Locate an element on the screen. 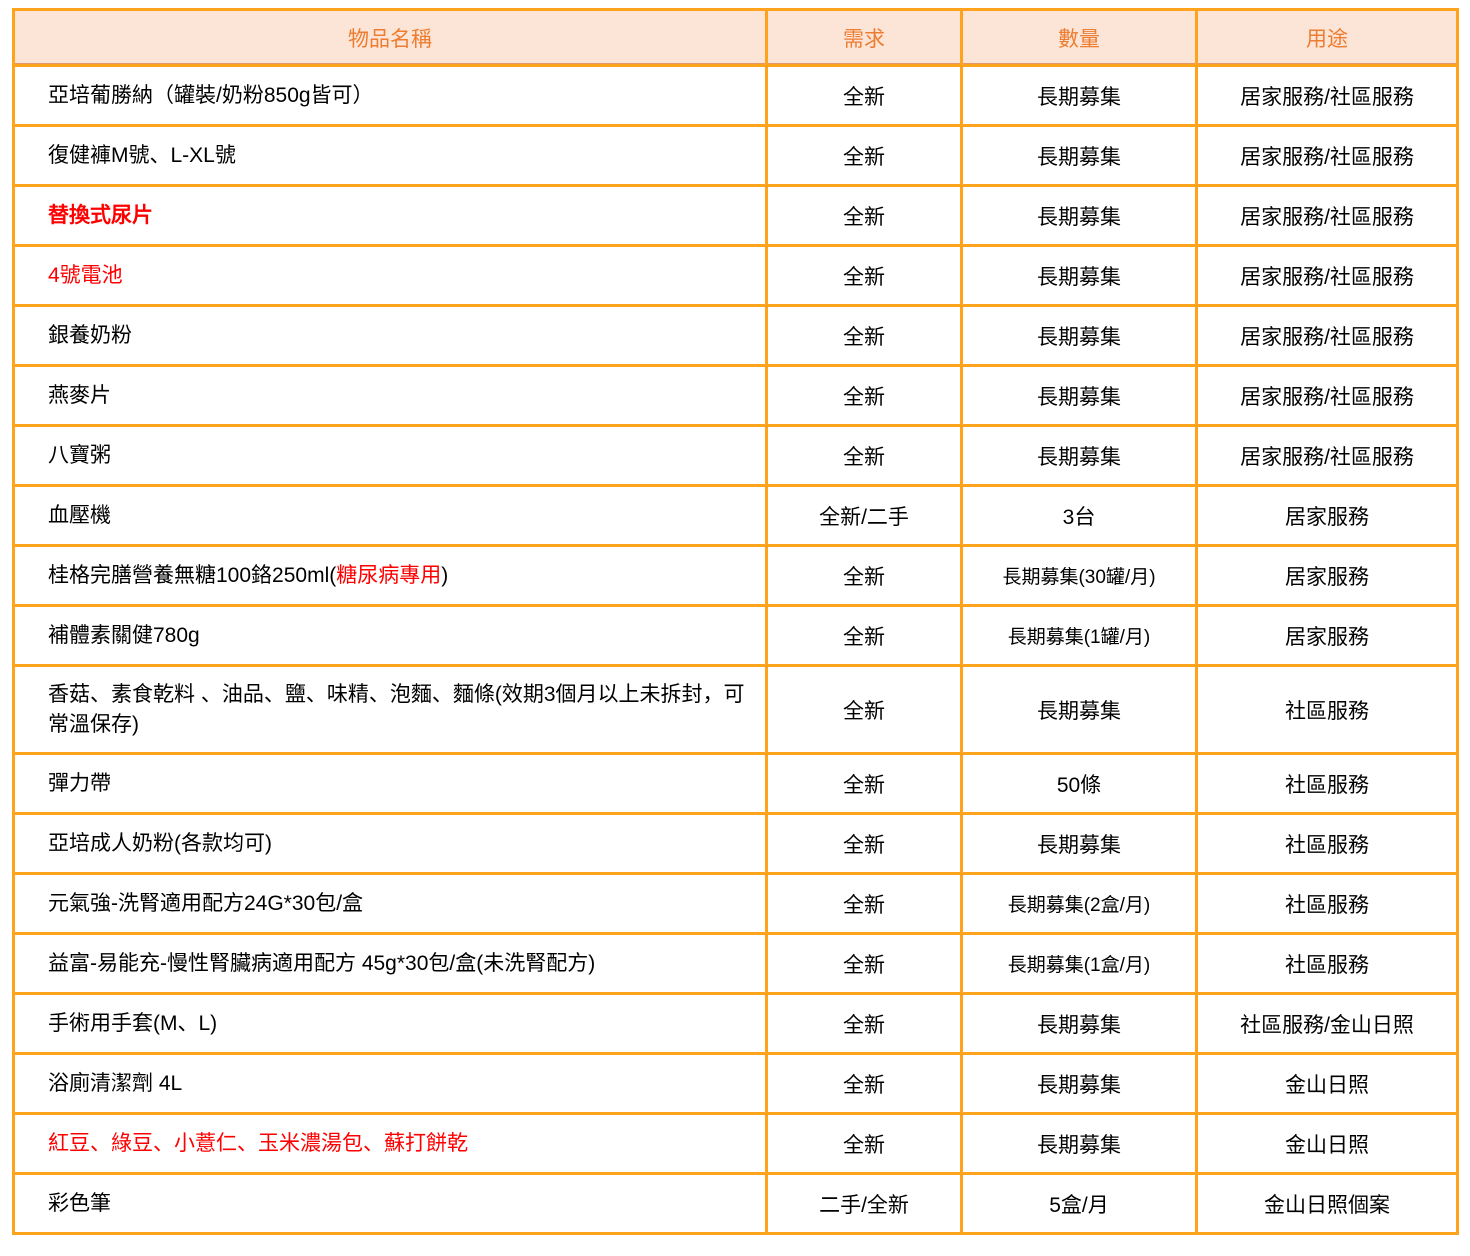 The width and height of the screenshot is (1470, 1256). table-row: 替換式尿片 全新 長期募集 居家服務/社區服務 is located at coordinates (735, 215).